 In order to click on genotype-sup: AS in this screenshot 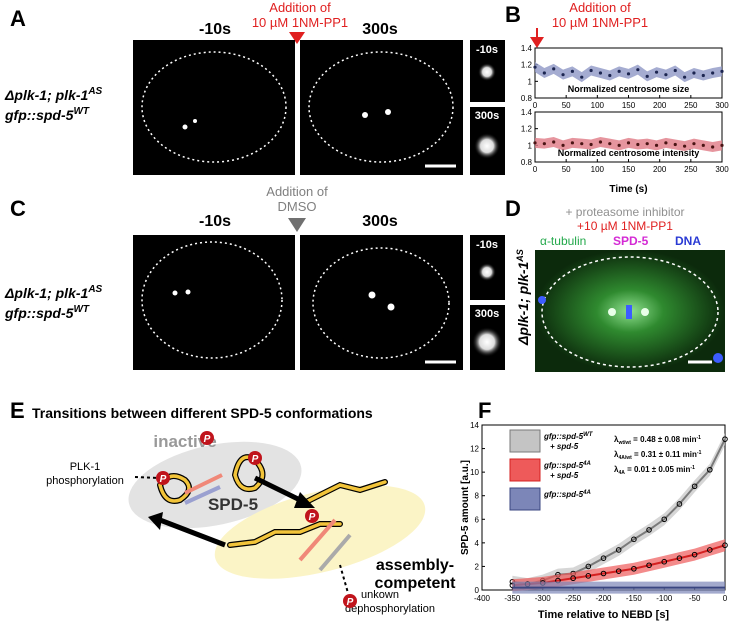, I will do `click(94, 91)`.